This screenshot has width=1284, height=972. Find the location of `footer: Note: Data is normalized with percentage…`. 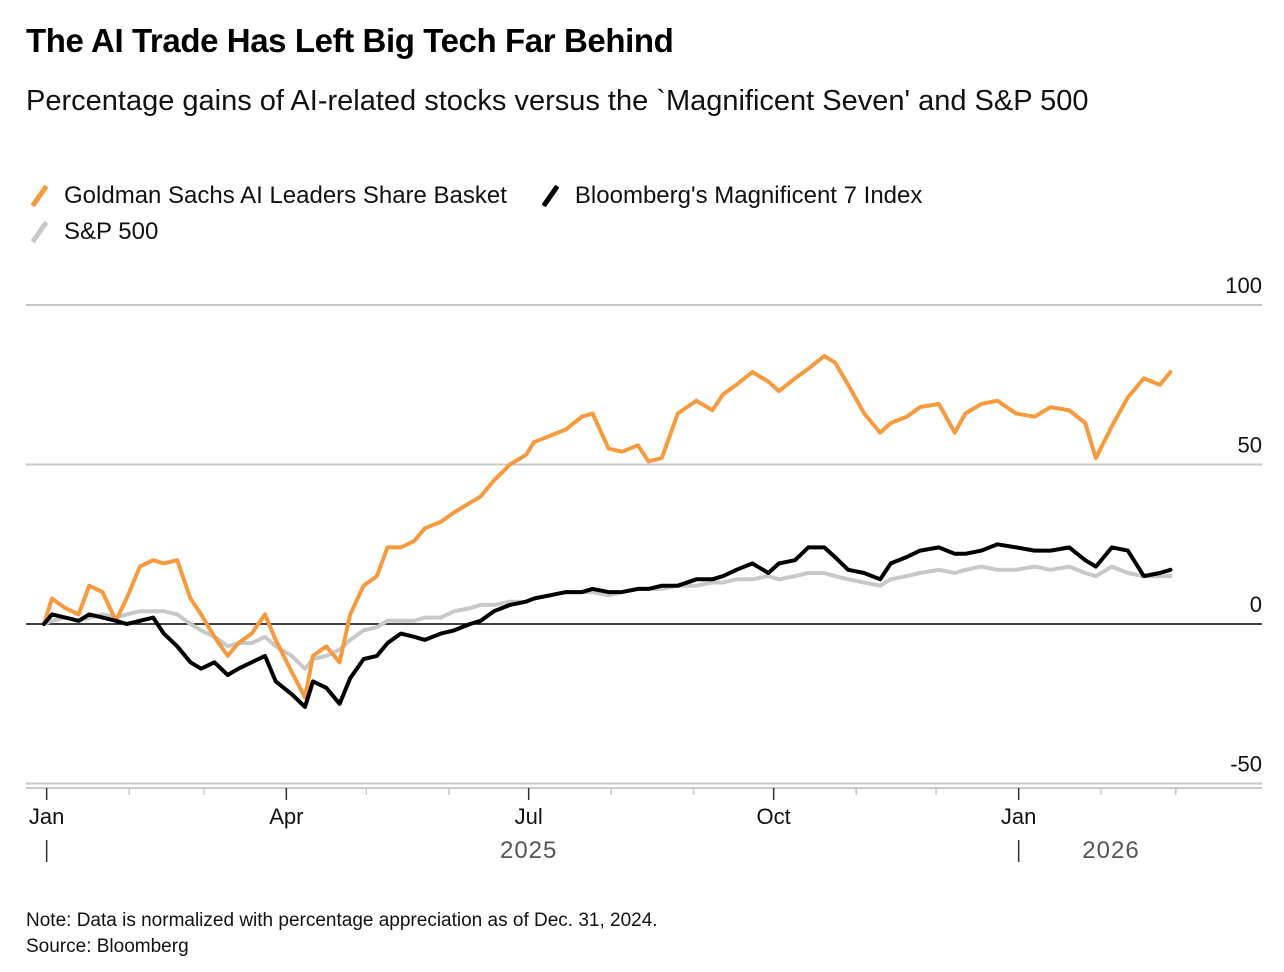

footer: Note: Data is normalized with percentage… is located at coordinates (342, 934).